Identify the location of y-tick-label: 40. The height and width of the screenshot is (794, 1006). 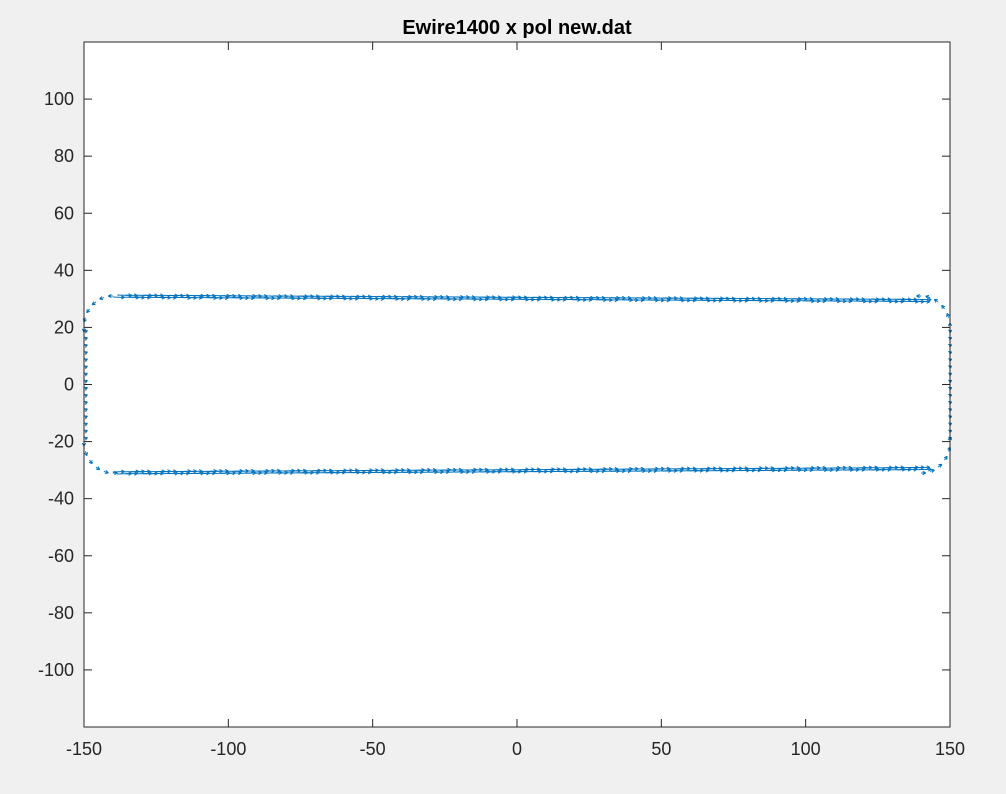
(64, 270).